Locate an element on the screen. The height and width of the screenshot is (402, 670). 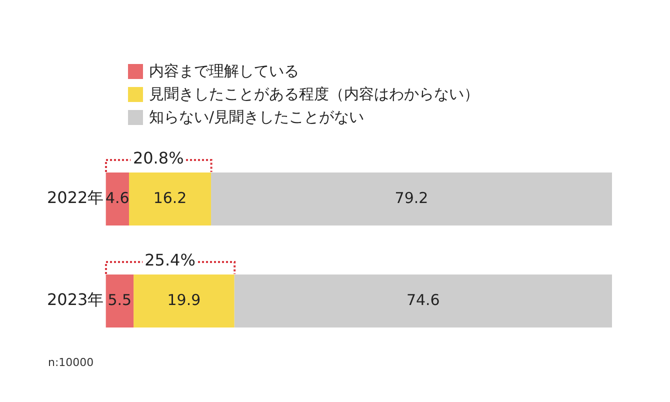
data-label: 74.6 is located at coordinates (423, 299).